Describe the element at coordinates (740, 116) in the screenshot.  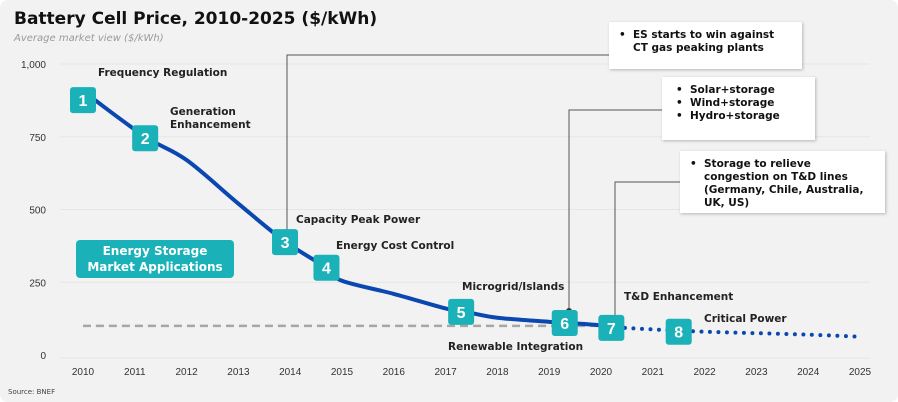
I see `callout-item: Hydro+storage` at that location.